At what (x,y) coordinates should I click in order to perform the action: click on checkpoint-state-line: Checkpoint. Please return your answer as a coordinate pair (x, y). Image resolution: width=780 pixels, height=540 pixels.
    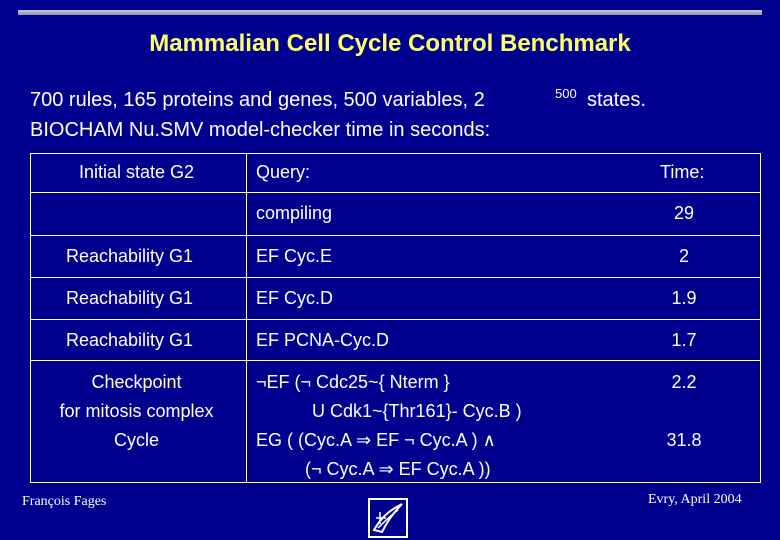
    Looking at the image, I should click on (136, 382).